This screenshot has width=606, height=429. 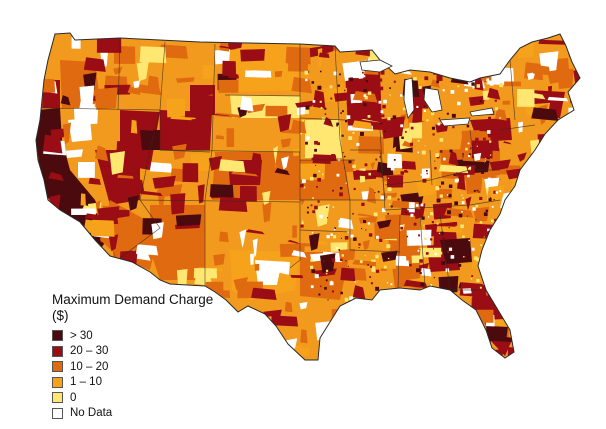 I want to click on legend-swatch, so click(x=57, y=351).